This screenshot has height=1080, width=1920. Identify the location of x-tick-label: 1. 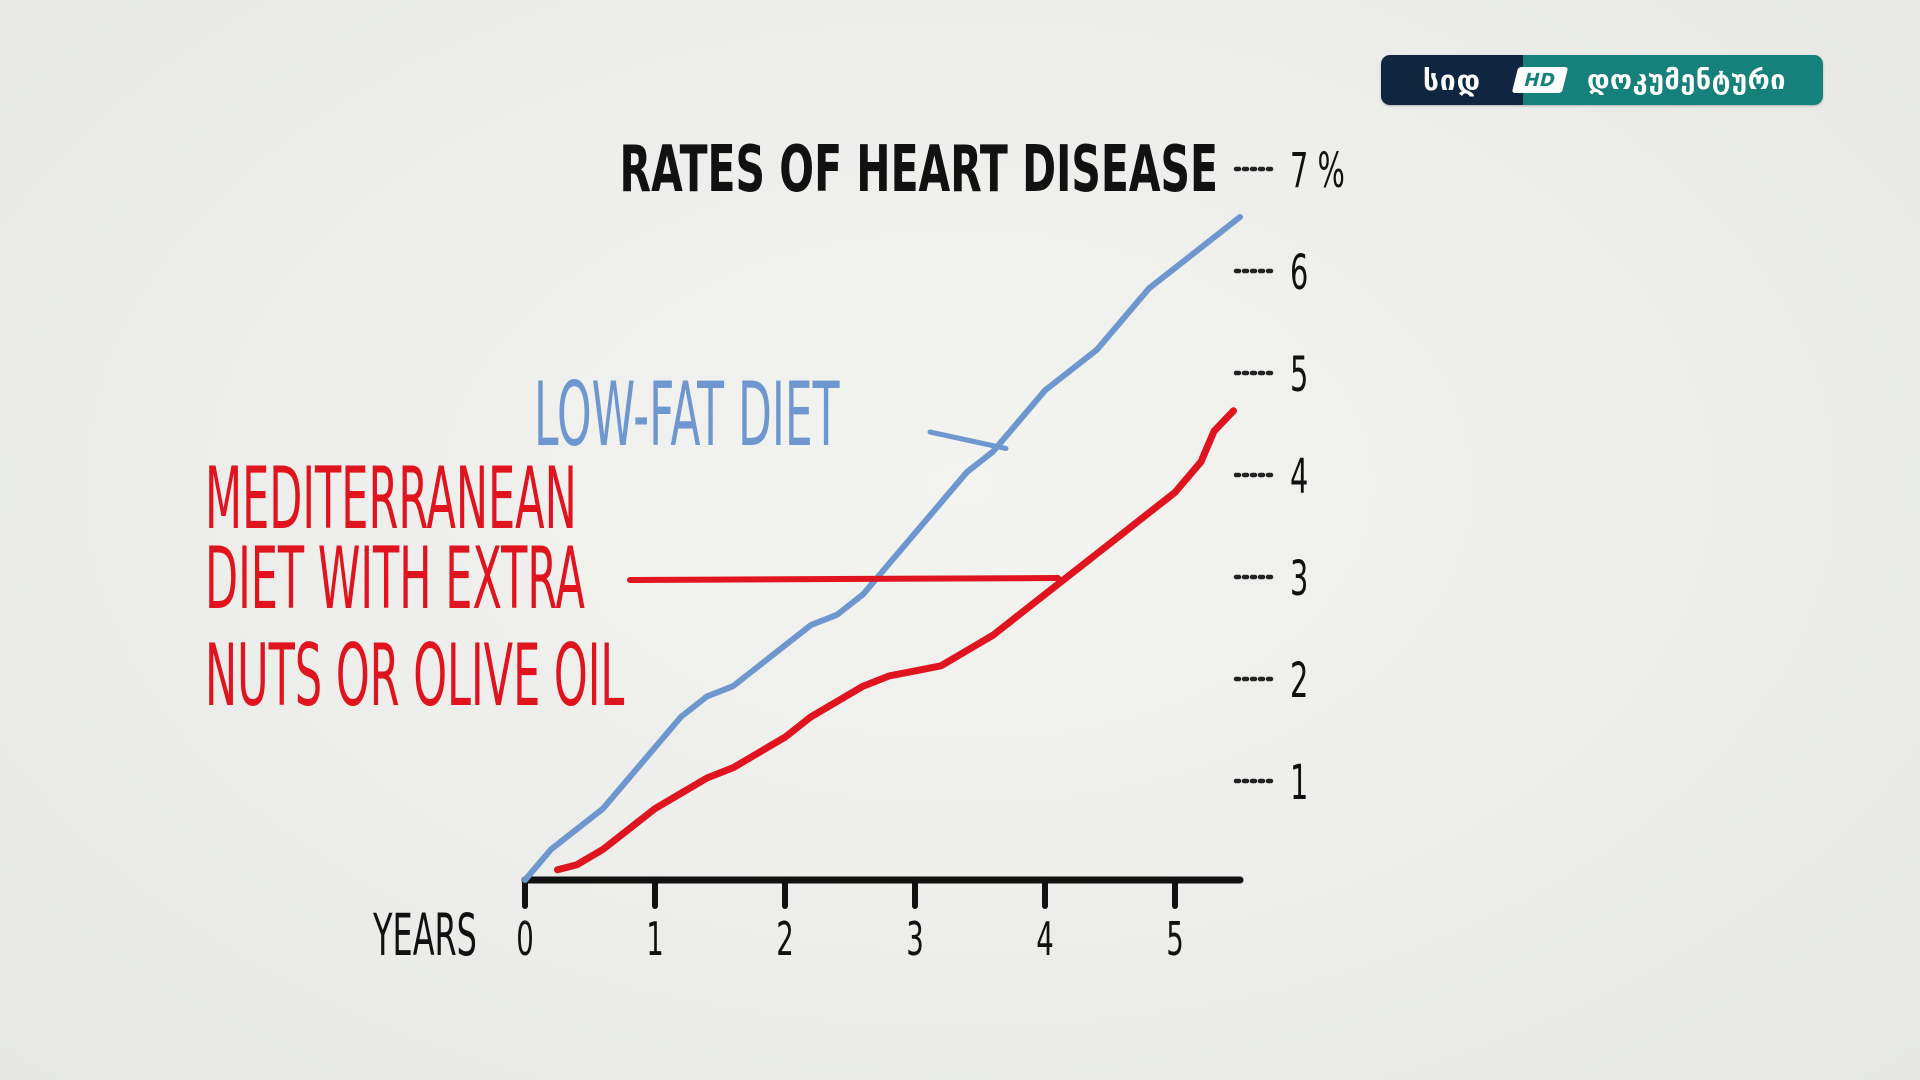
(655, 939).